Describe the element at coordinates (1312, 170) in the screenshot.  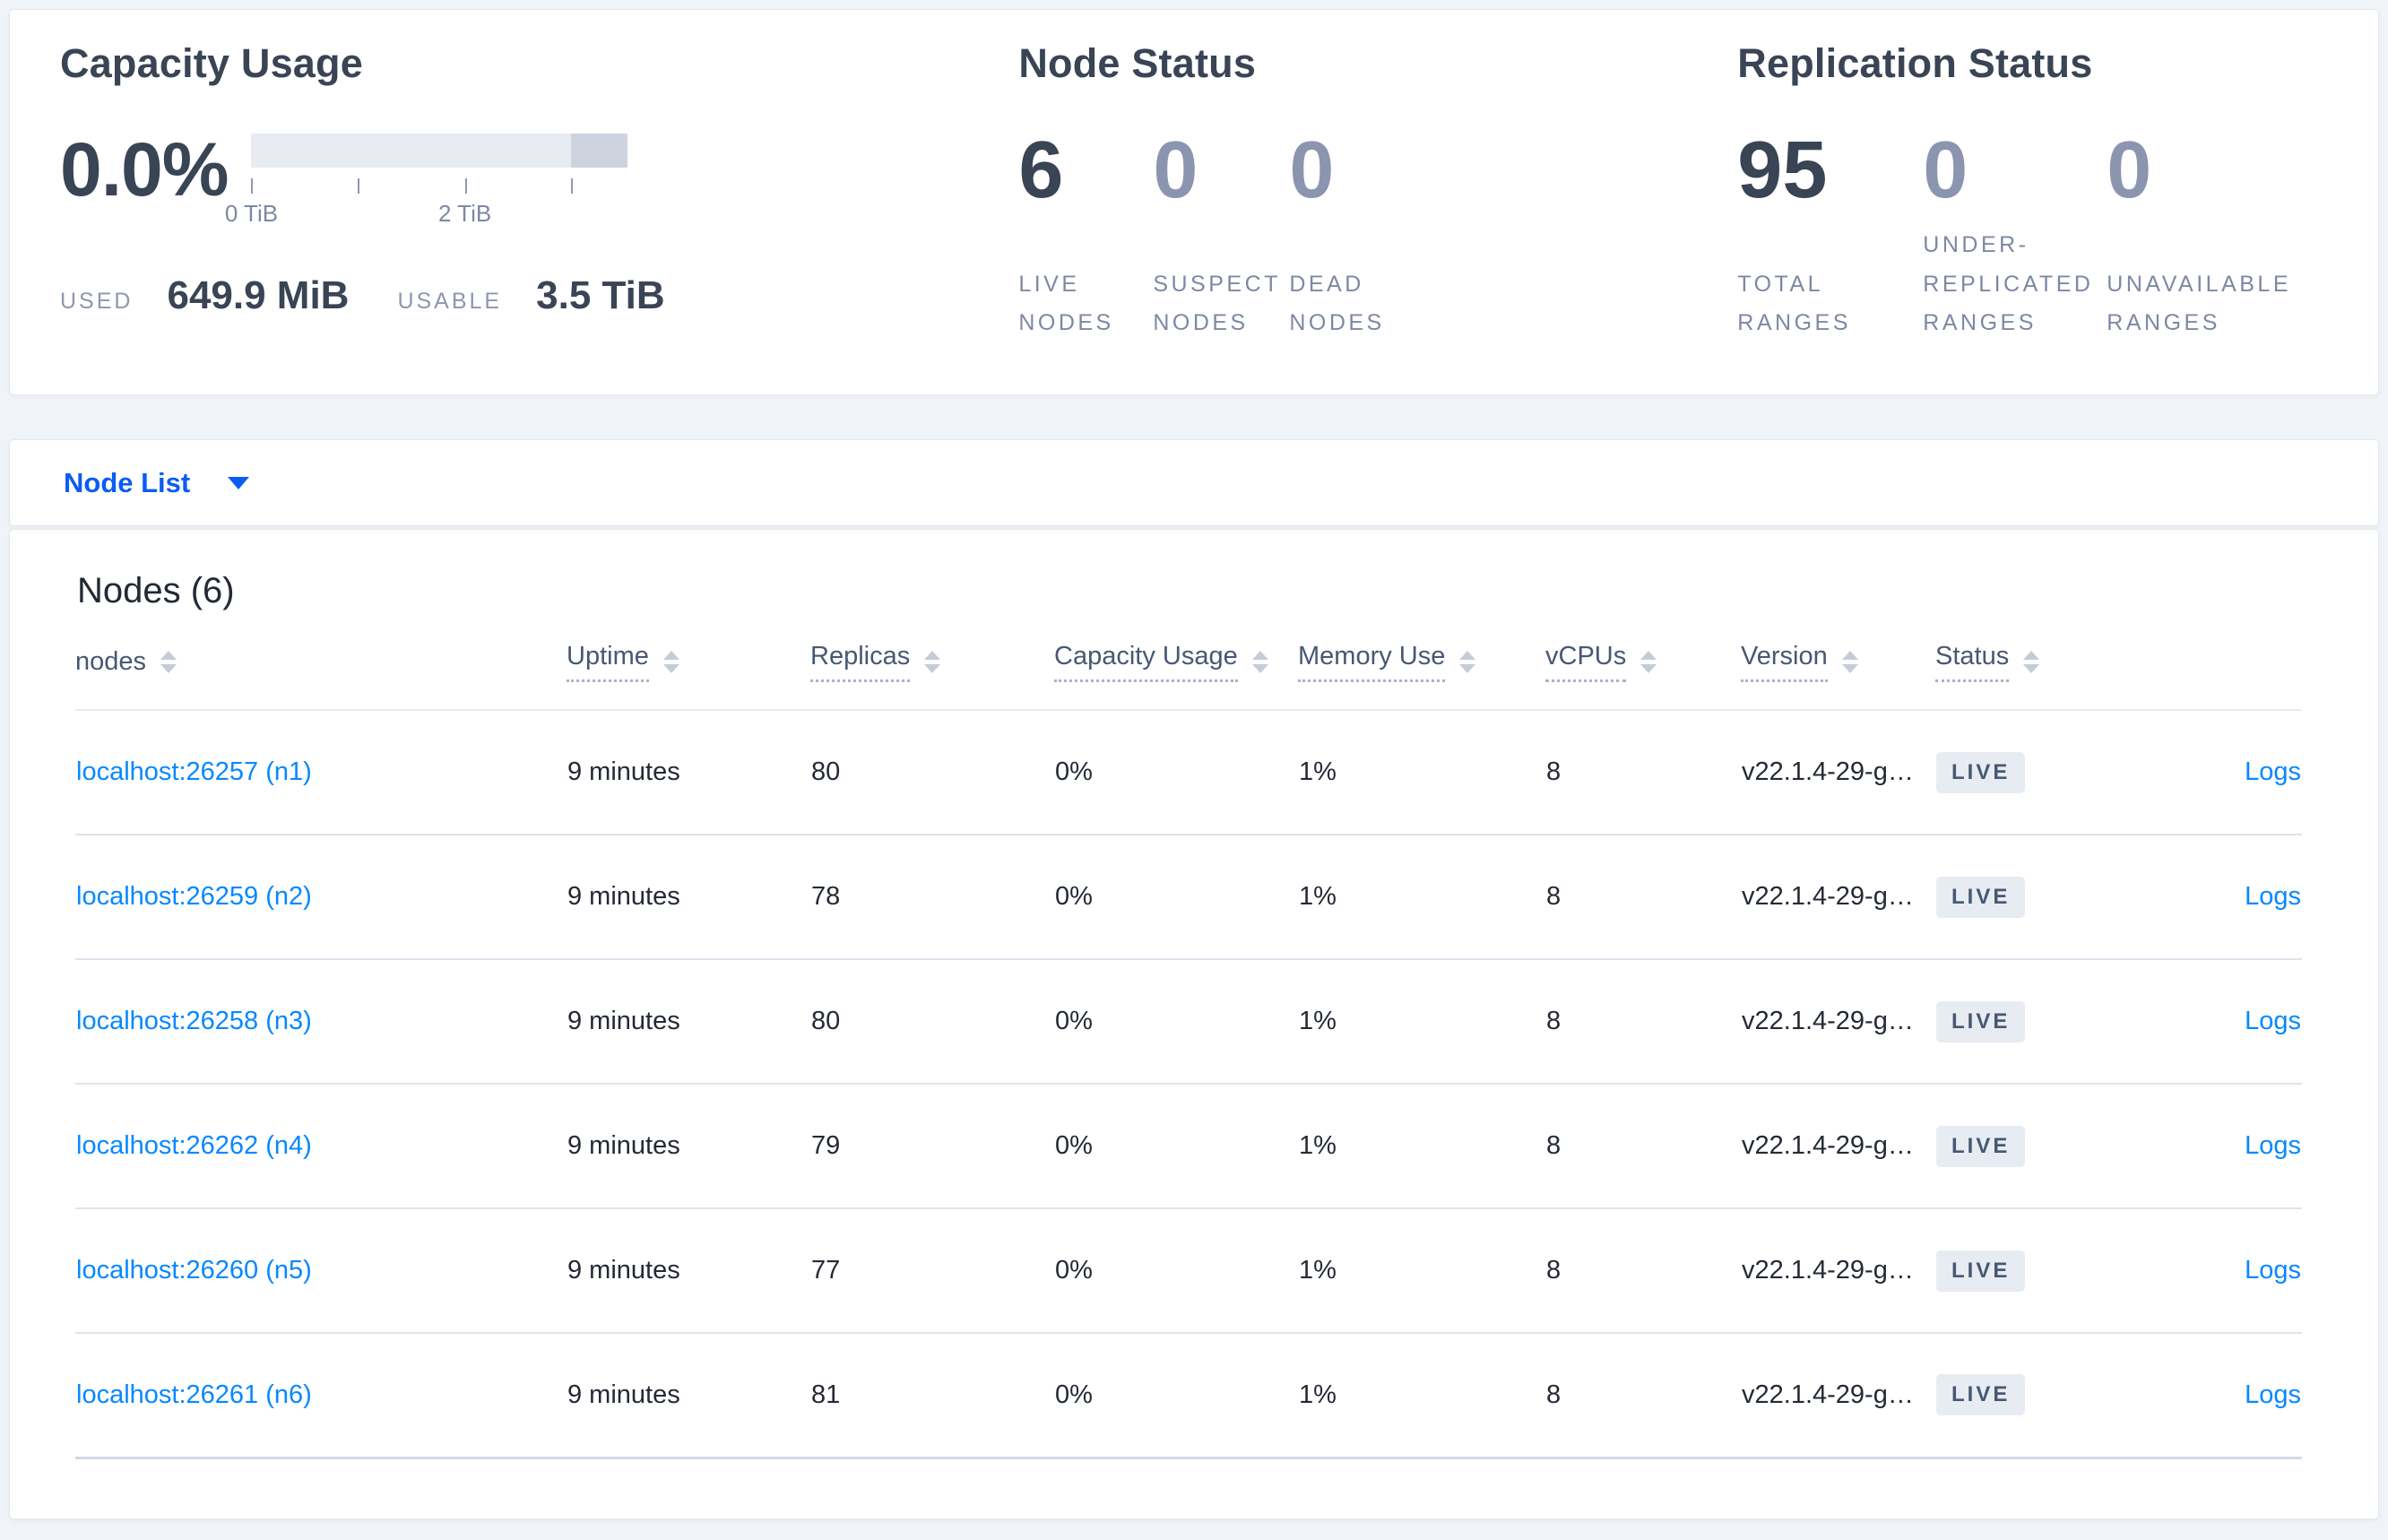
I see `dead-nodes-value: 0` at that location.